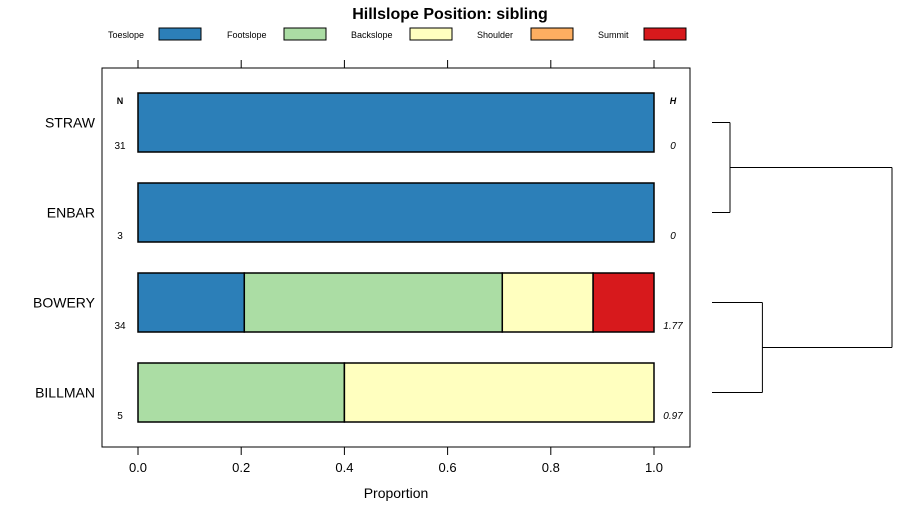  I want to click on x-tick-label: 0.4, so click(344, 467).